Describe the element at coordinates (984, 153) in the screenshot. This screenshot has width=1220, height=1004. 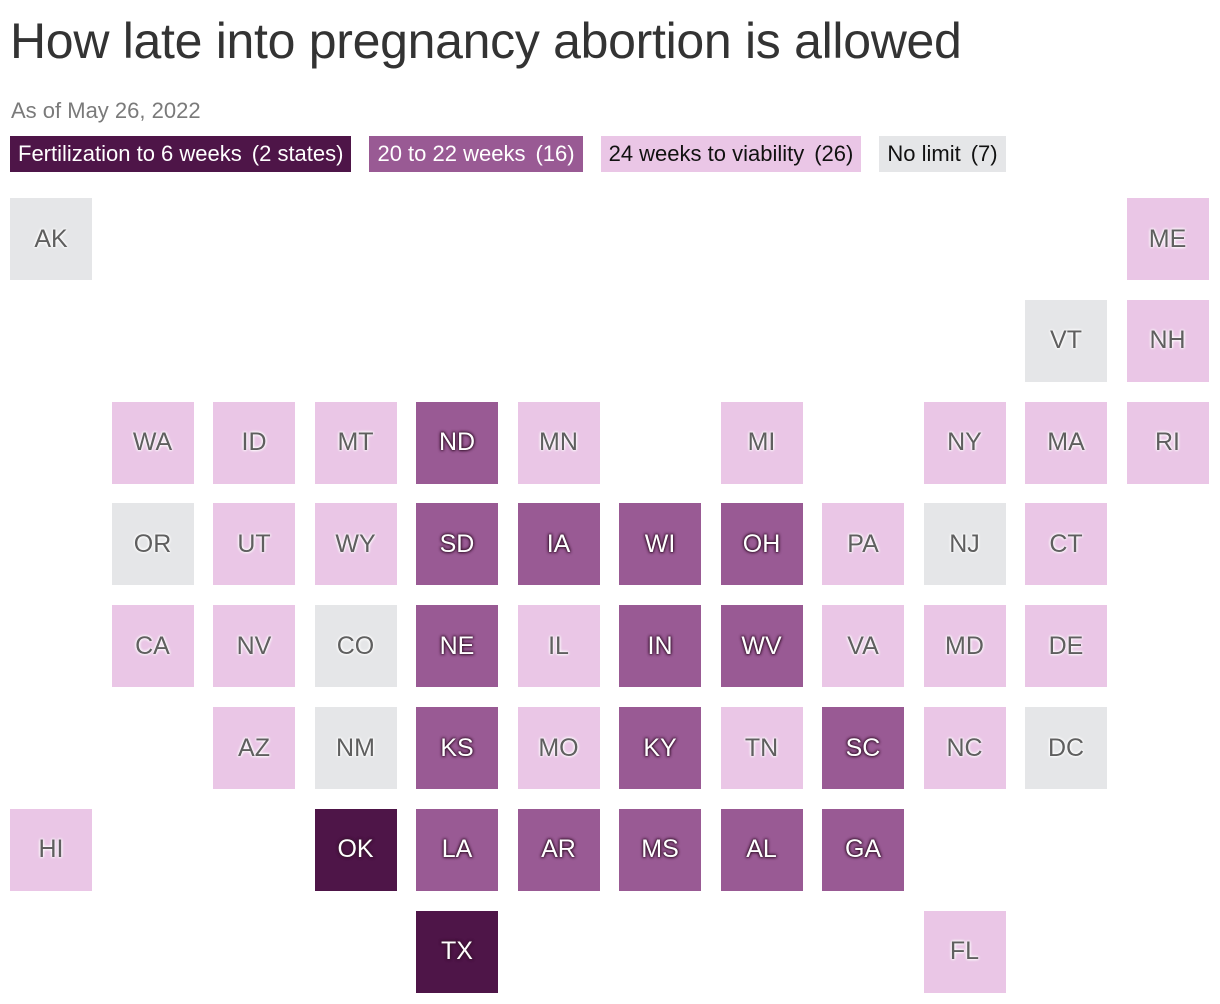
I see `legend-count: (7)` at that location.